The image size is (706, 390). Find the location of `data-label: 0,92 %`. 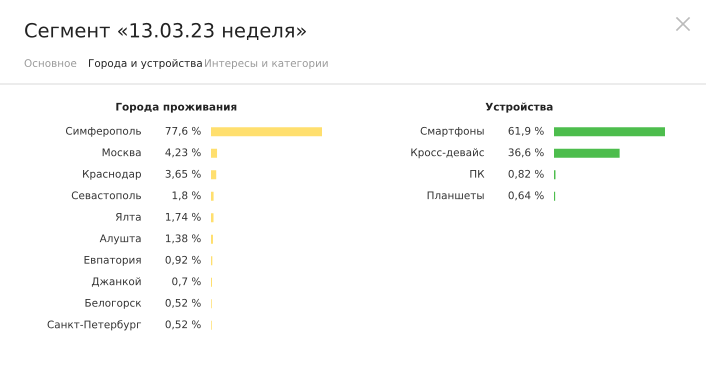

data-label: 0,92 % is located at coordinates (183, 260).